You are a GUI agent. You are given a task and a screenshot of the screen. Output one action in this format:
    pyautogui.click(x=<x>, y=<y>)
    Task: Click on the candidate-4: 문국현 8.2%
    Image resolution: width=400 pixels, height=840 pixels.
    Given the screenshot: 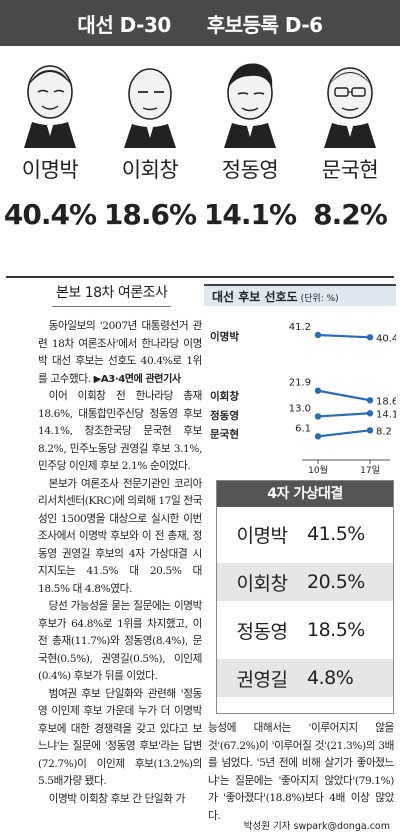 What is the action you would take?
    pyautogui.click(x=350, y=143)
    